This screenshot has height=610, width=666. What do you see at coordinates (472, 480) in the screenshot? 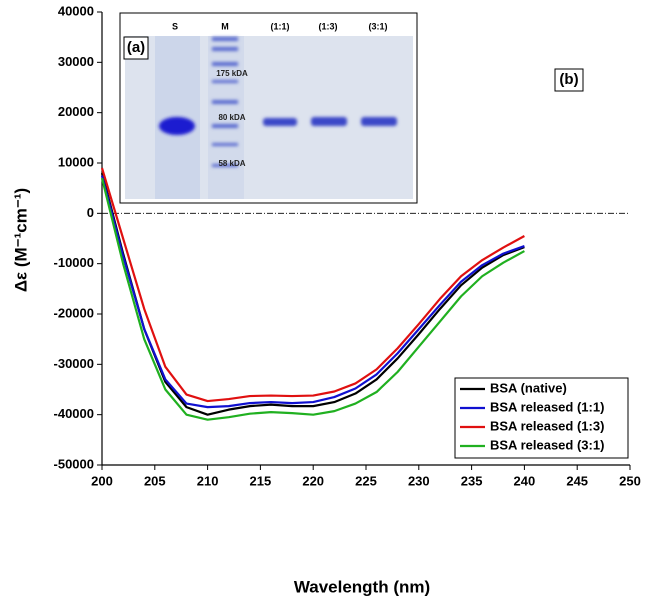
I see `x-tick-label: 235` at bounding box center [472, 480].